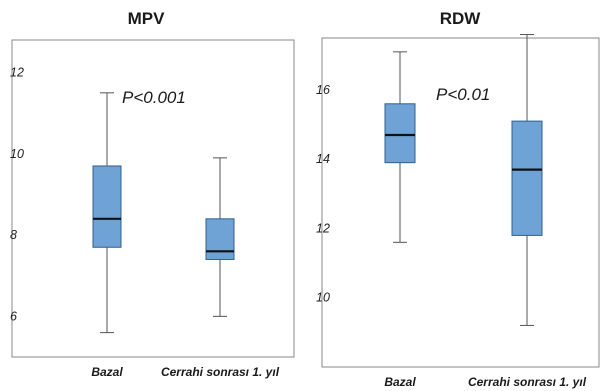 Image resolution: width=601 pixels, height=391 pixels. I want to click on chart-1-title: MPV, so click(147, 18).